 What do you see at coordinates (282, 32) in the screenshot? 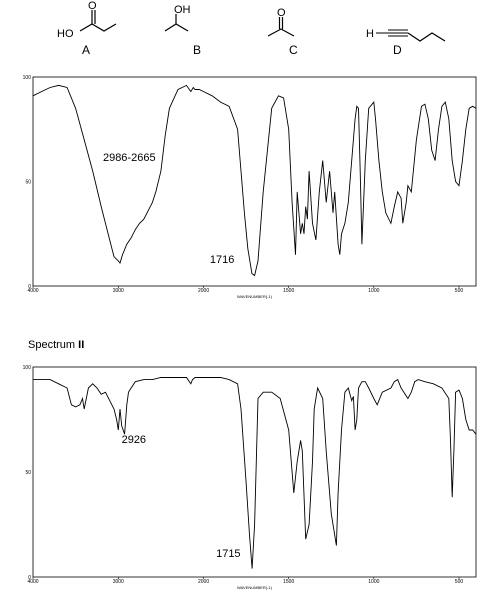
I see `molecule-c: O C` at bounding box center [282, 32].